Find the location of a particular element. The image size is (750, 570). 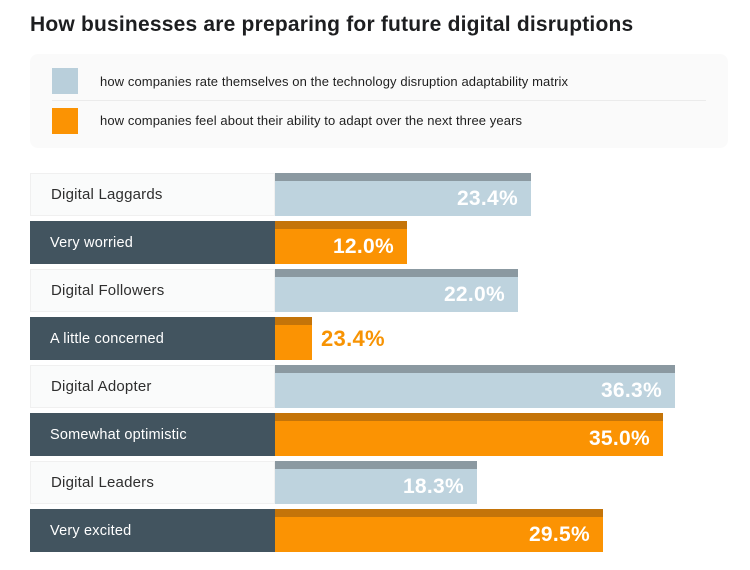

bar: 18.3% is located at coordinates (376, 482).